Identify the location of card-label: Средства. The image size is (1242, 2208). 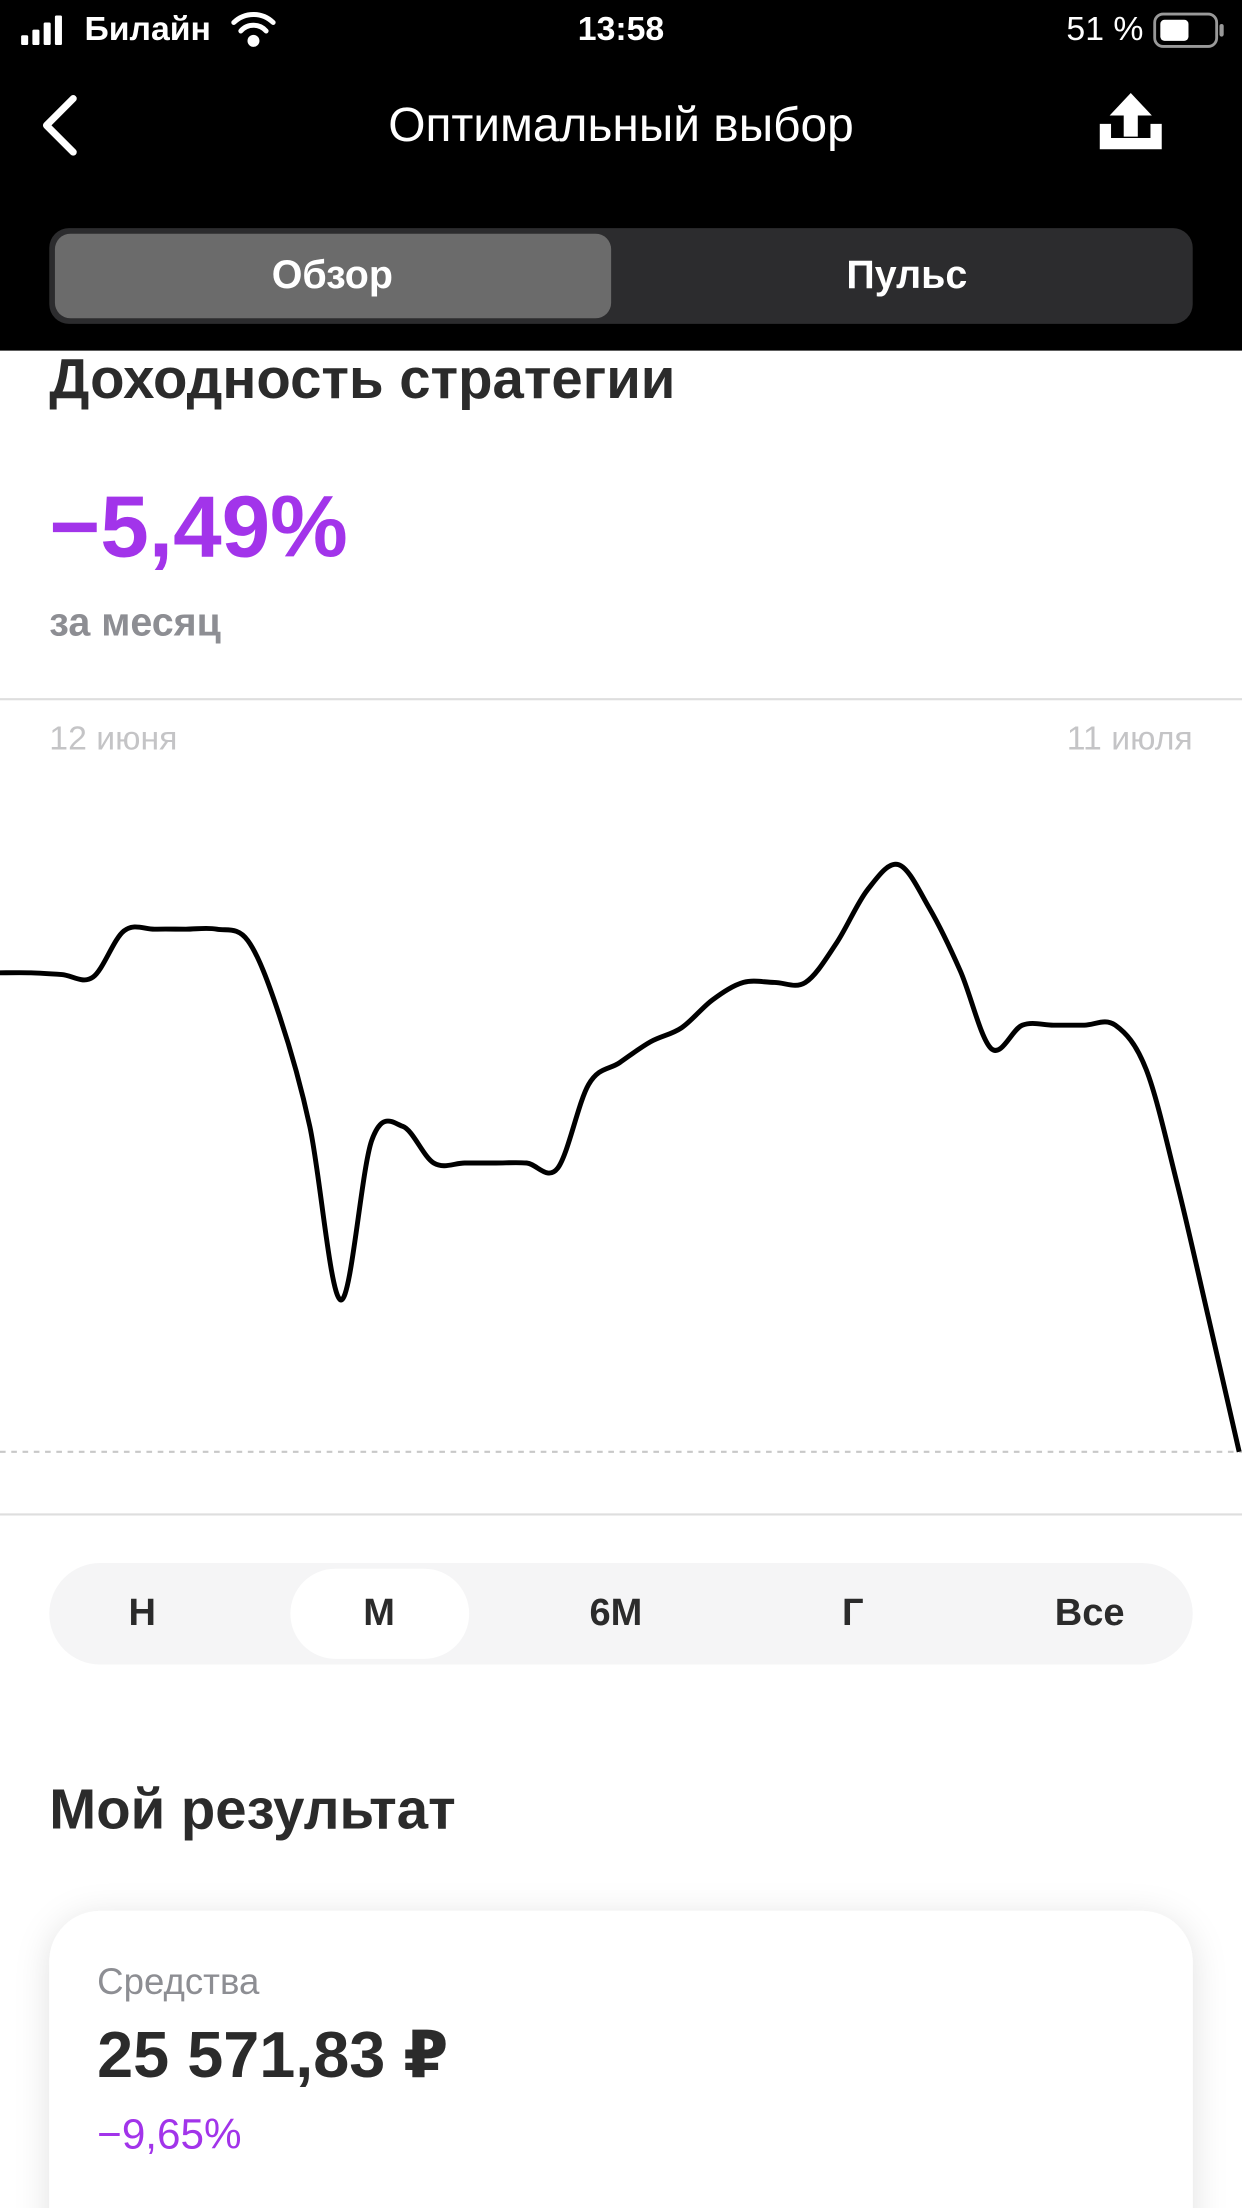
(178, 1981).